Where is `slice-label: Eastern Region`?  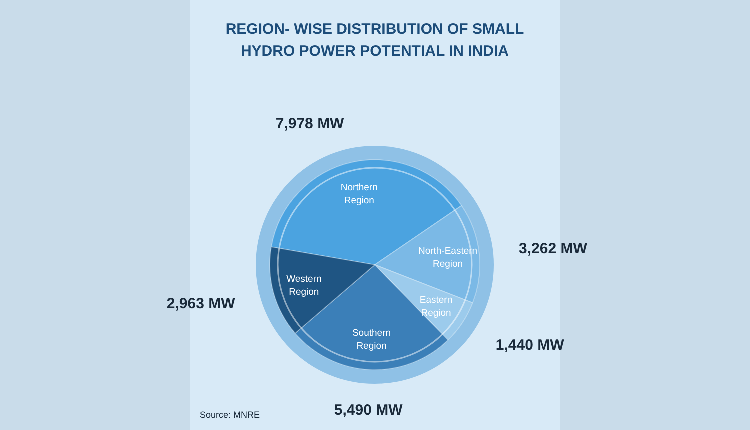
slice-label: Eastern Region is located at coordinates (436, 307).